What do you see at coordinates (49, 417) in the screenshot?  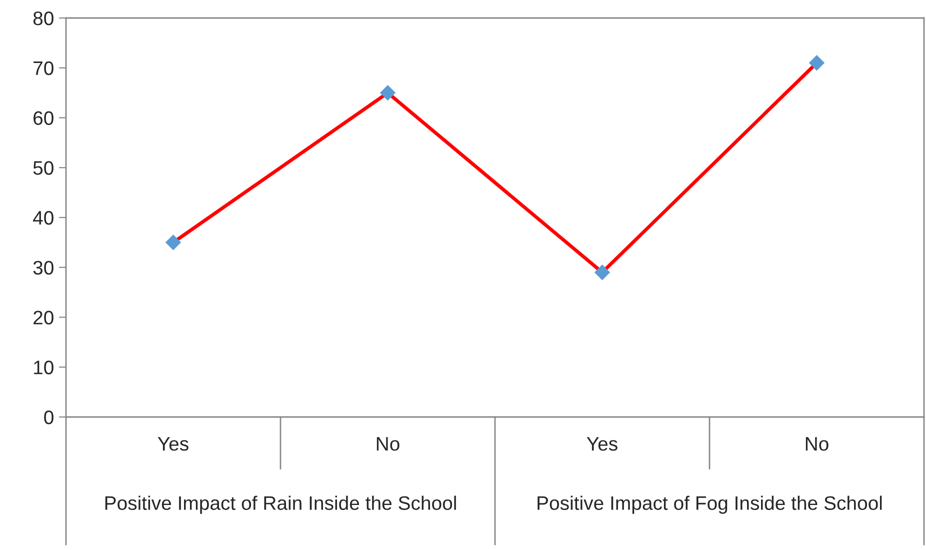 I see `y-tick-label: 0` at bounding box center [49, 417].